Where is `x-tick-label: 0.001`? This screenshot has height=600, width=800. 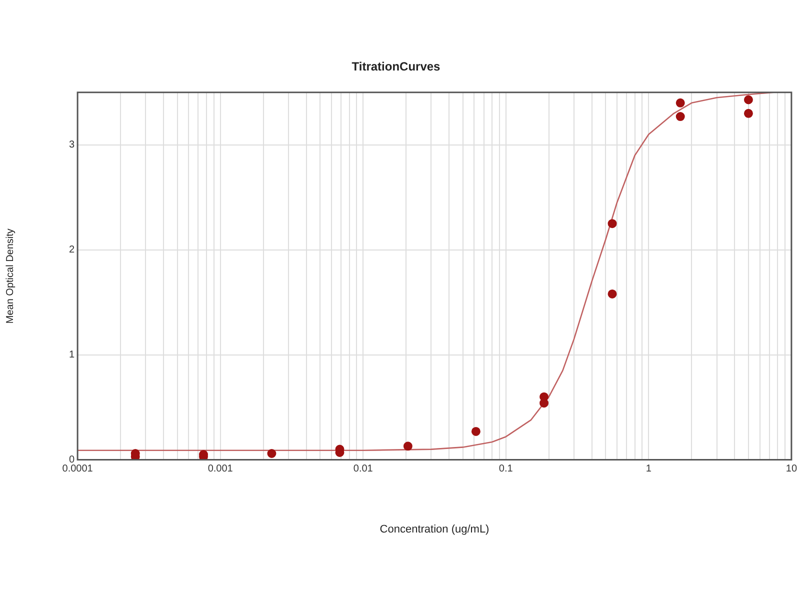 x-tick-label: 0.001 is located at coordinates (221, 469).